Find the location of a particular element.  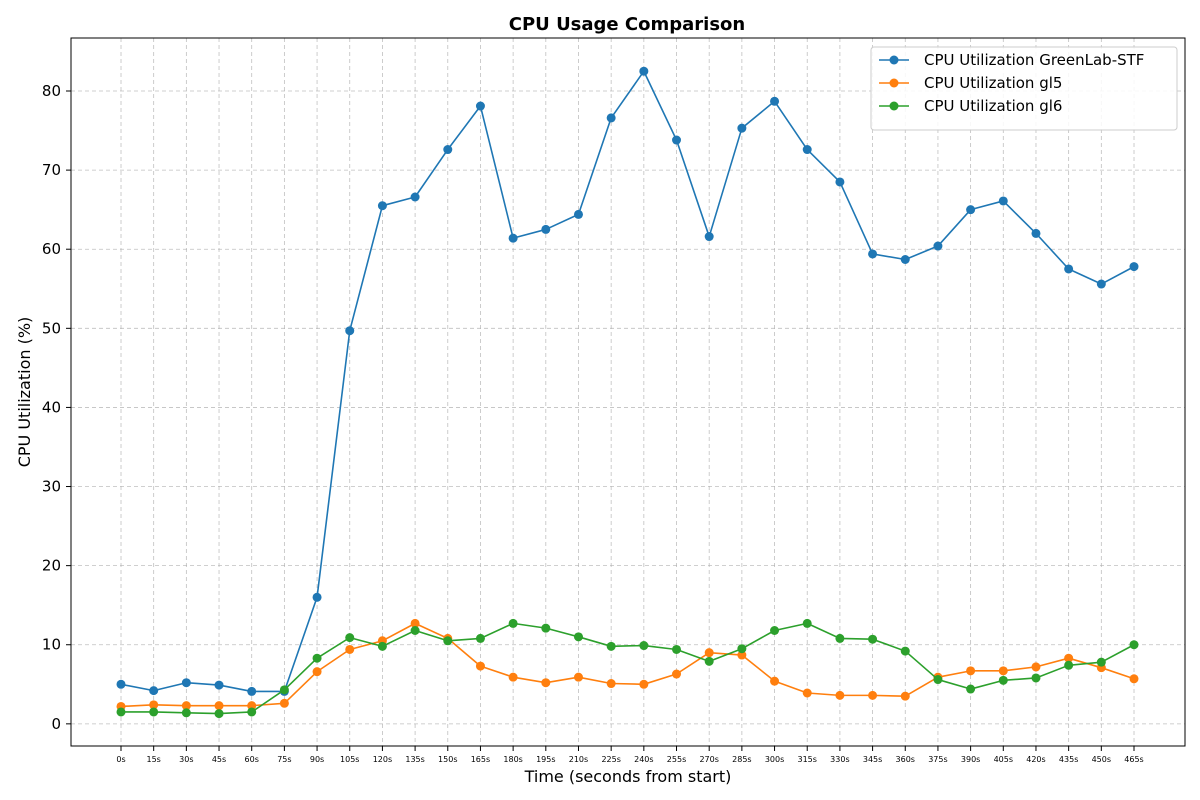

x-tick-label: 105s is located at coordinates (349, 759).